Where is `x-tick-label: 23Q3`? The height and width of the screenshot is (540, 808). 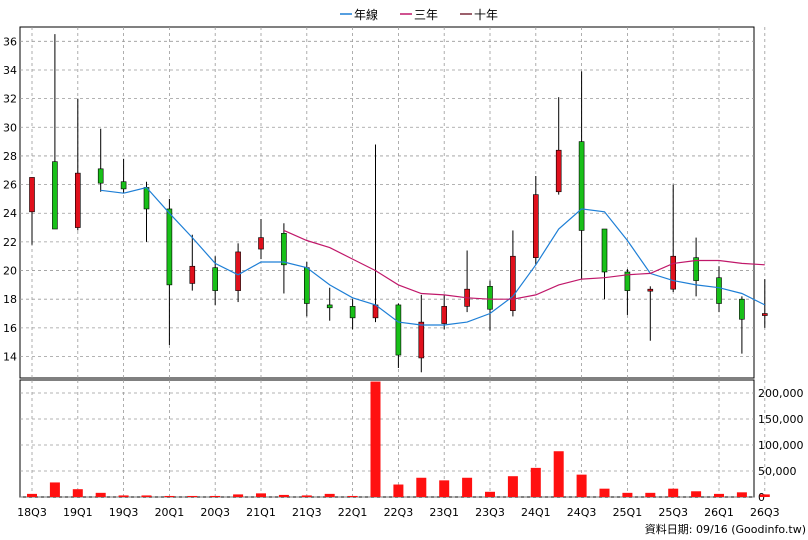 x-tick-label: 23Q3 is located at coordinates (490, 512).